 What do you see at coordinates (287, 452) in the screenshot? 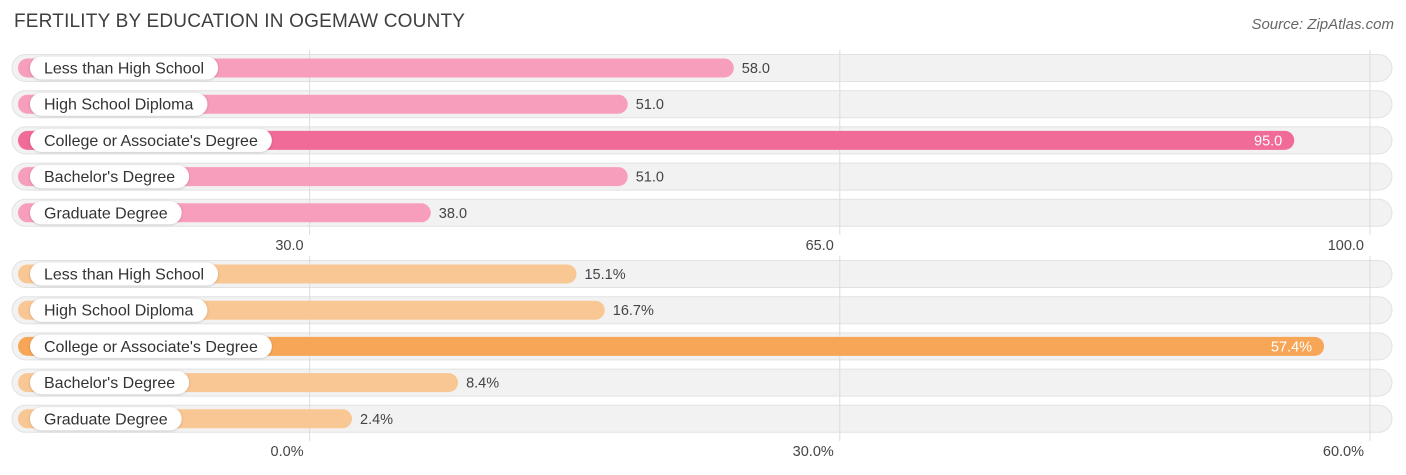
I see `axis-tick-label: 0.0%` at bounding box center [287, 452].